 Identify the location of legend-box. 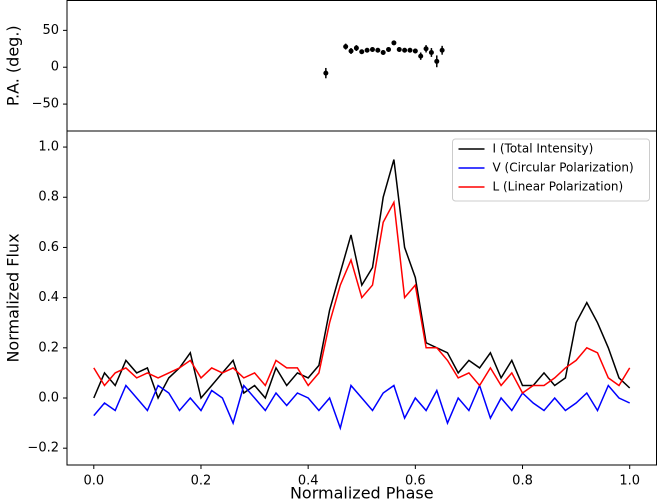
(551, 170).